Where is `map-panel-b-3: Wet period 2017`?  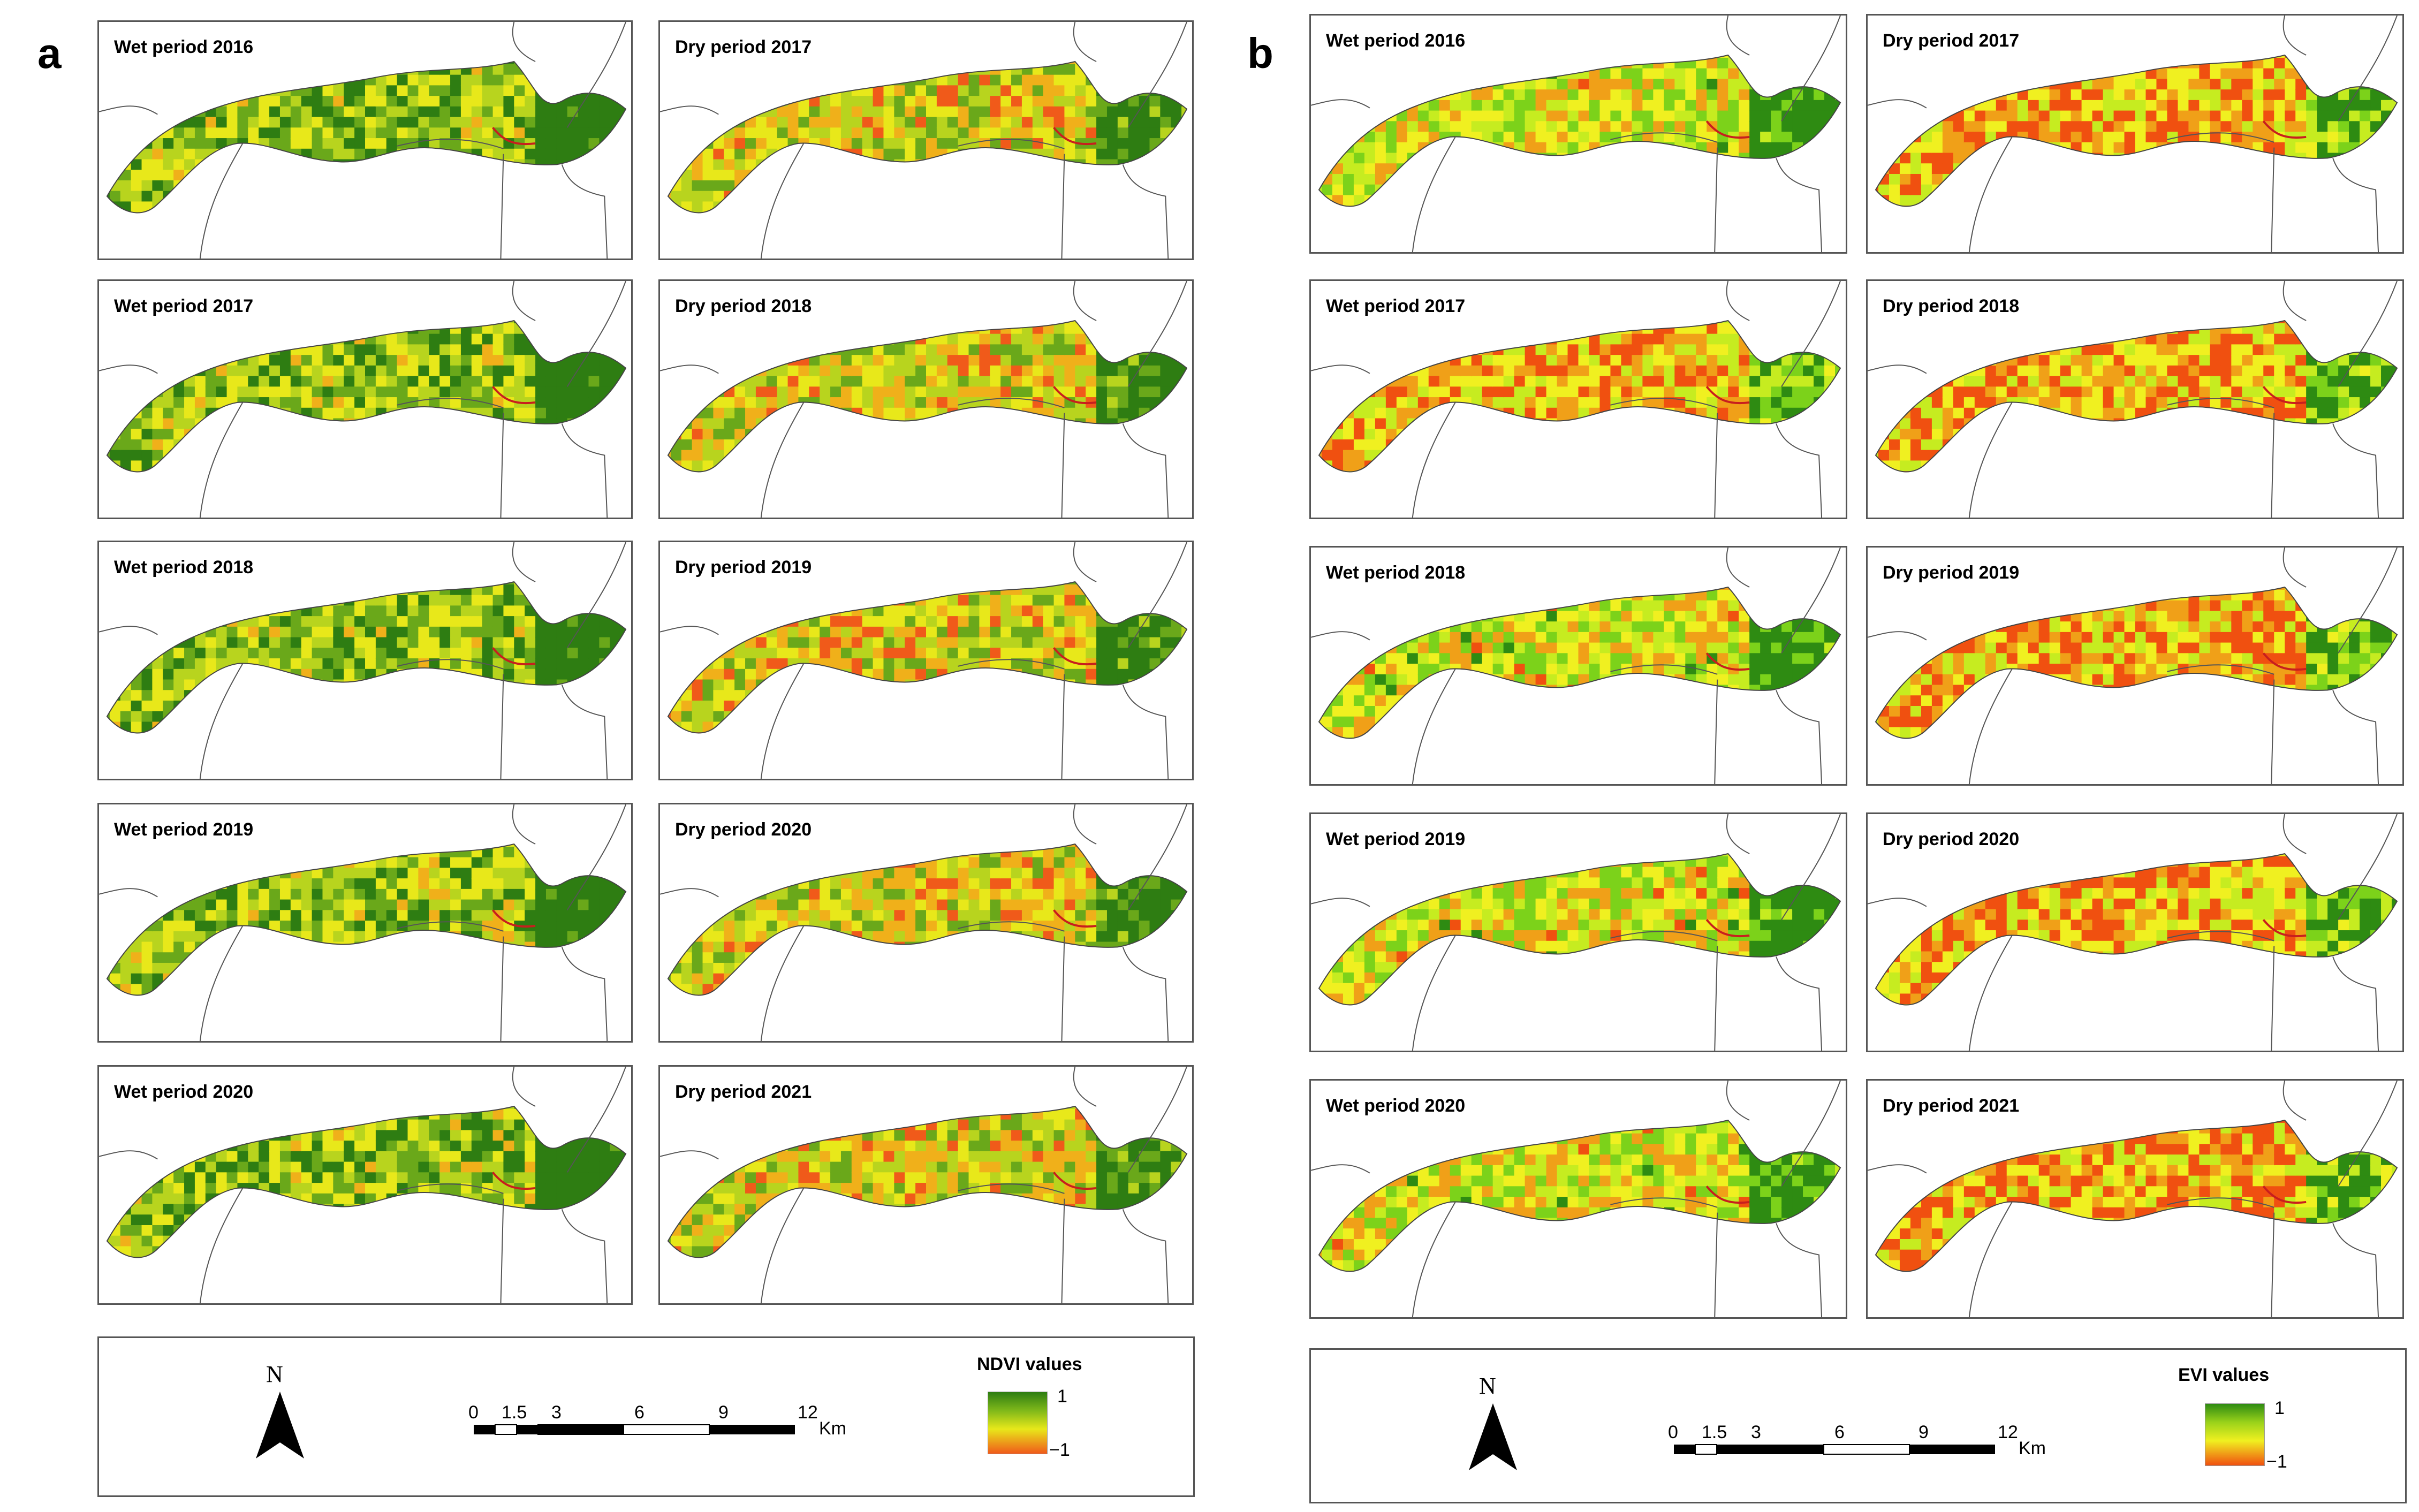
map-panel-b-3: Wet period 2017 is located at coordinates (1578, 399).